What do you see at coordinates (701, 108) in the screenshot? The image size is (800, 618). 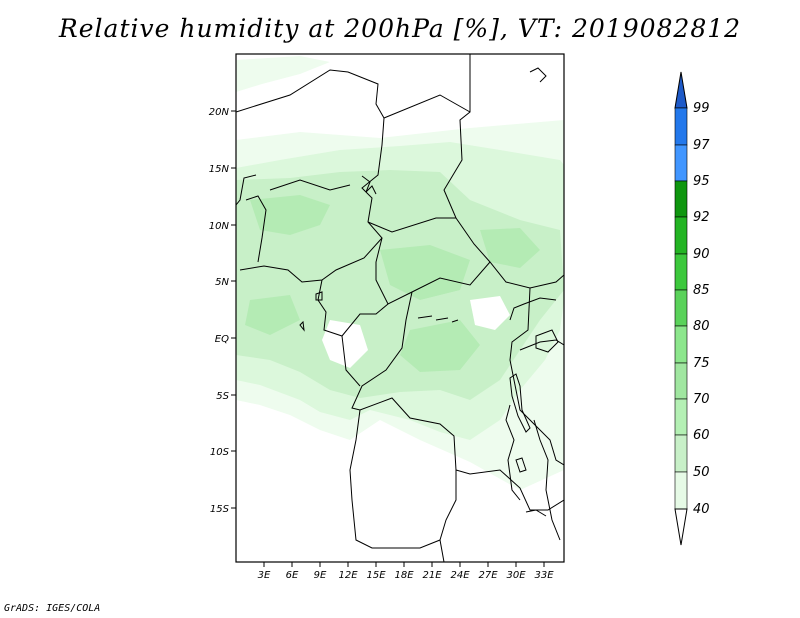 I see `colorbar-label: 99` at bounding box center [701, 108].